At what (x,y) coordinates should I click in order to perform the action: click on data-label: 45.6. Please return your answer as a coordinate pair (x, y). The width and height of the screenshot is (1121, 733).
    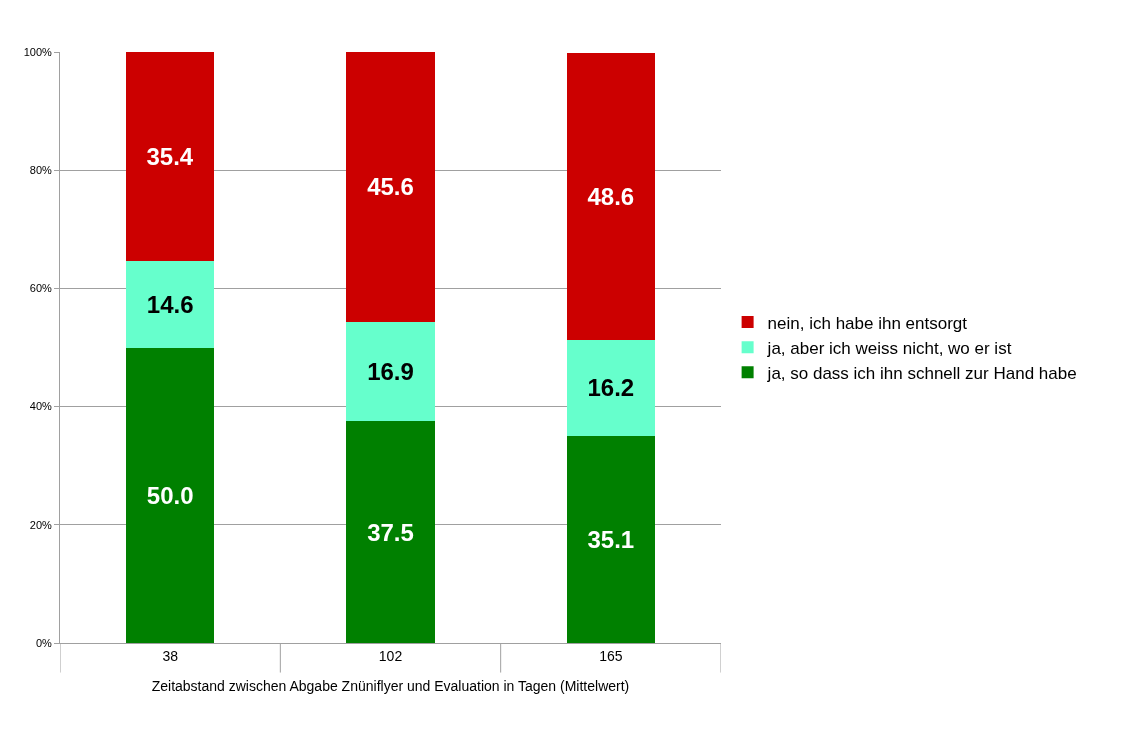
    Looking at the image, I should click on (390, 187).